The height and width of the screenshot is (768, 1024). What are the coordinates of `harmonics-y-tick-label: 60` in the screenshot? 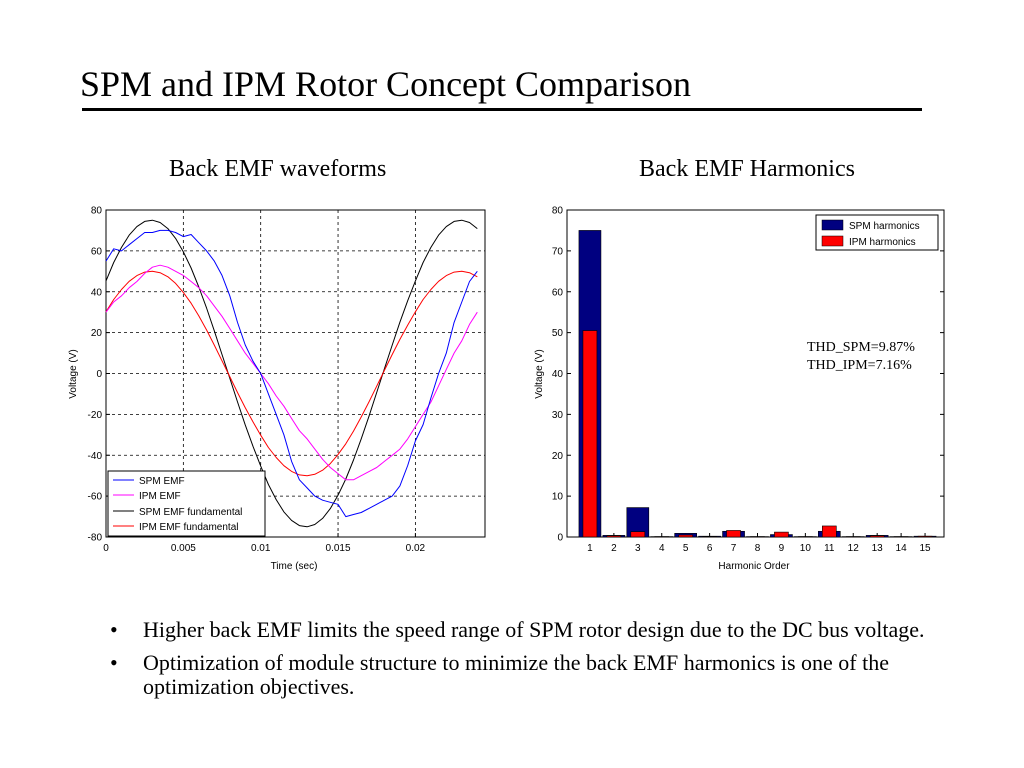 It's located at (558, 292).